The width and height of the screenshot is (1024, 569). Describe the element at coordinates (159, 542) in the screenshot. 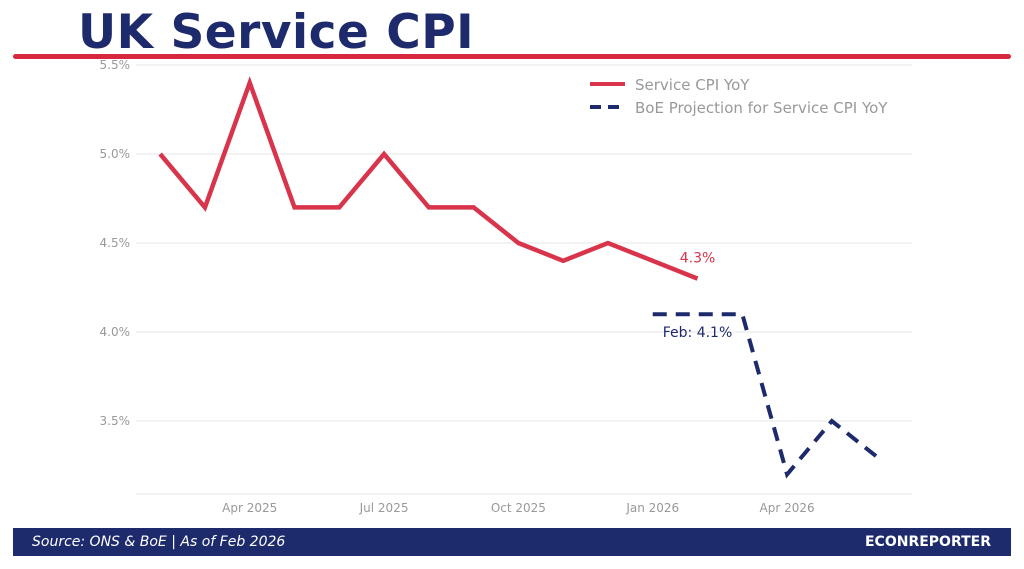

I see `source-note: Source: ONS & BoE | As of Feb 2026` at that location.